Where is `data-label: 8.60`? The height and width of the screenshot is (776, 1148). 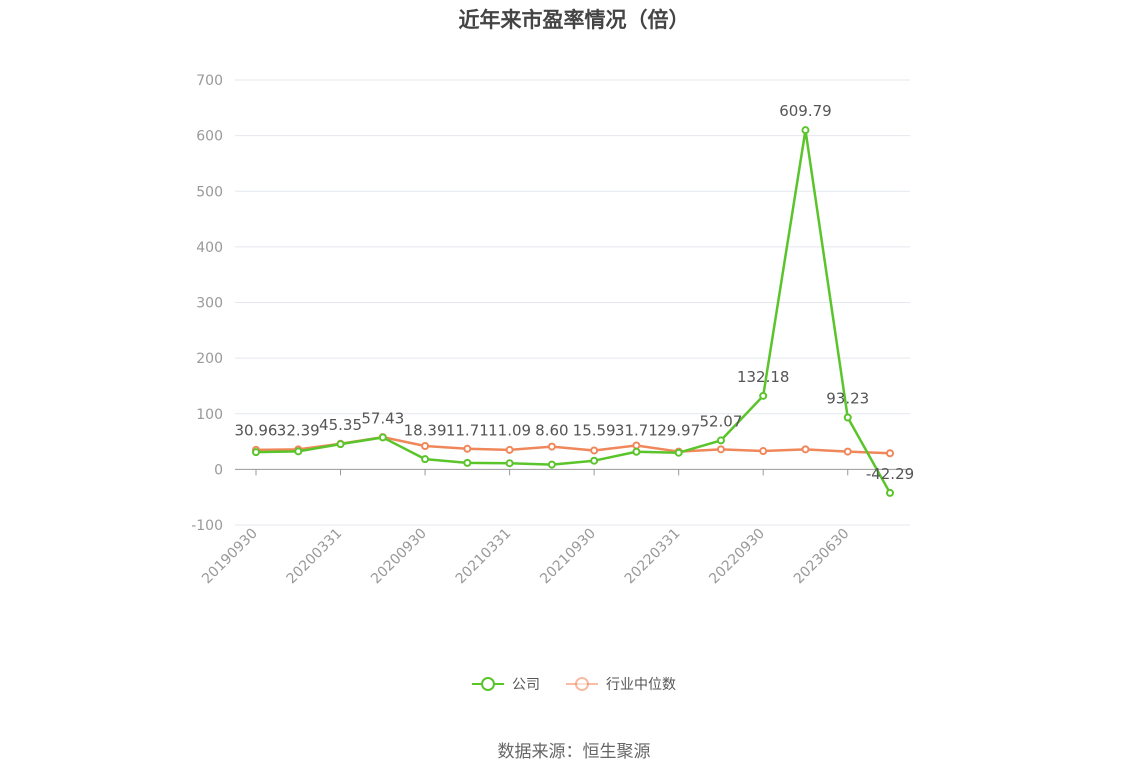 data-label: 8.60 is located at coordinates (551, 430).